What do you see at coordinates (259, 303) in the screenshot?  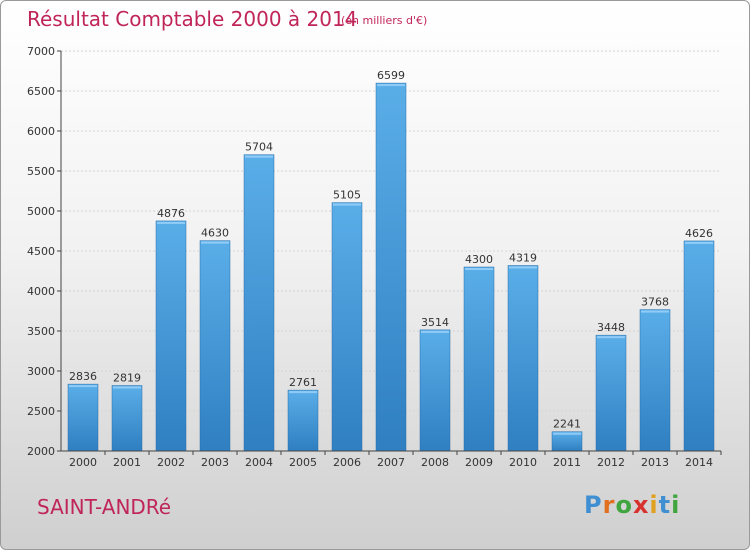 I see `bar-2004` at bounding box center [259, 303].